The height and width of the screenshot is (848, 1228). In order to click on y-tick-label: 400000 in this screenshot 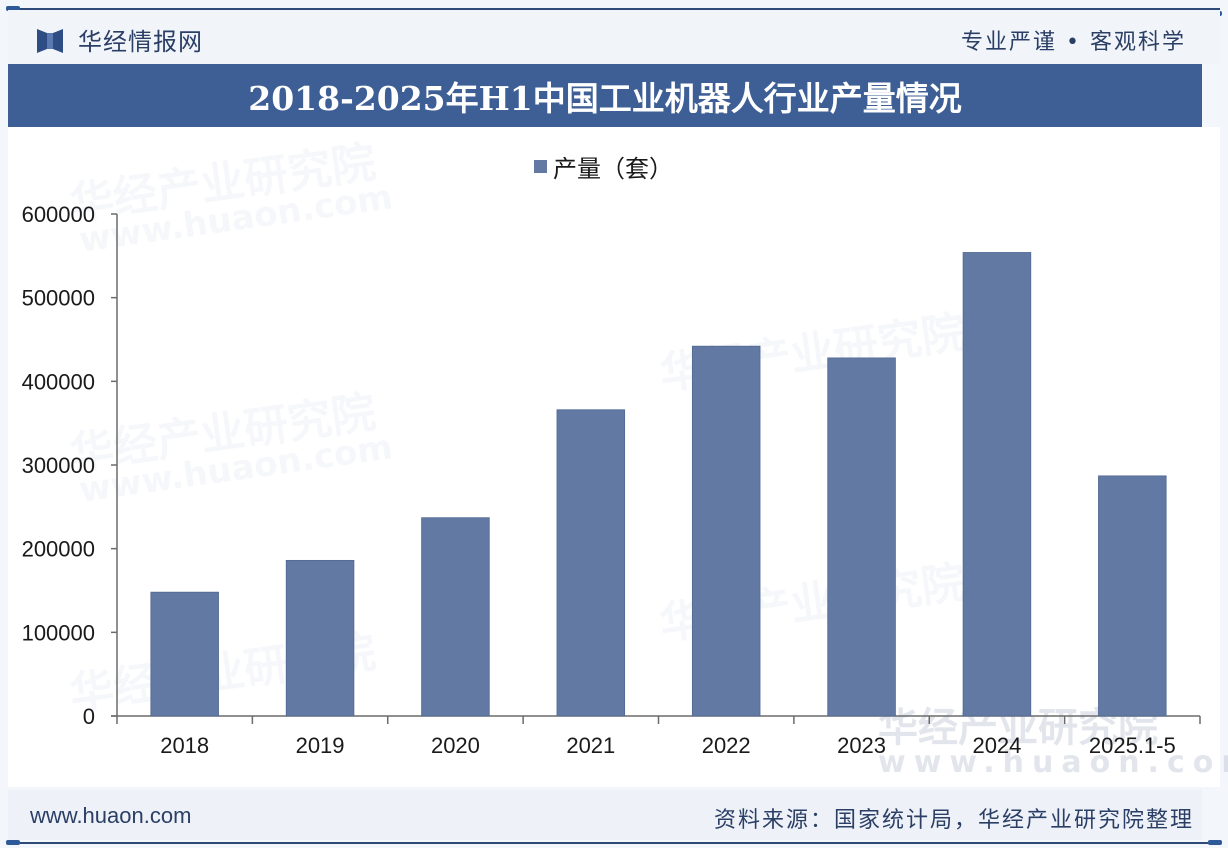, I will do `click(58, 381)`.